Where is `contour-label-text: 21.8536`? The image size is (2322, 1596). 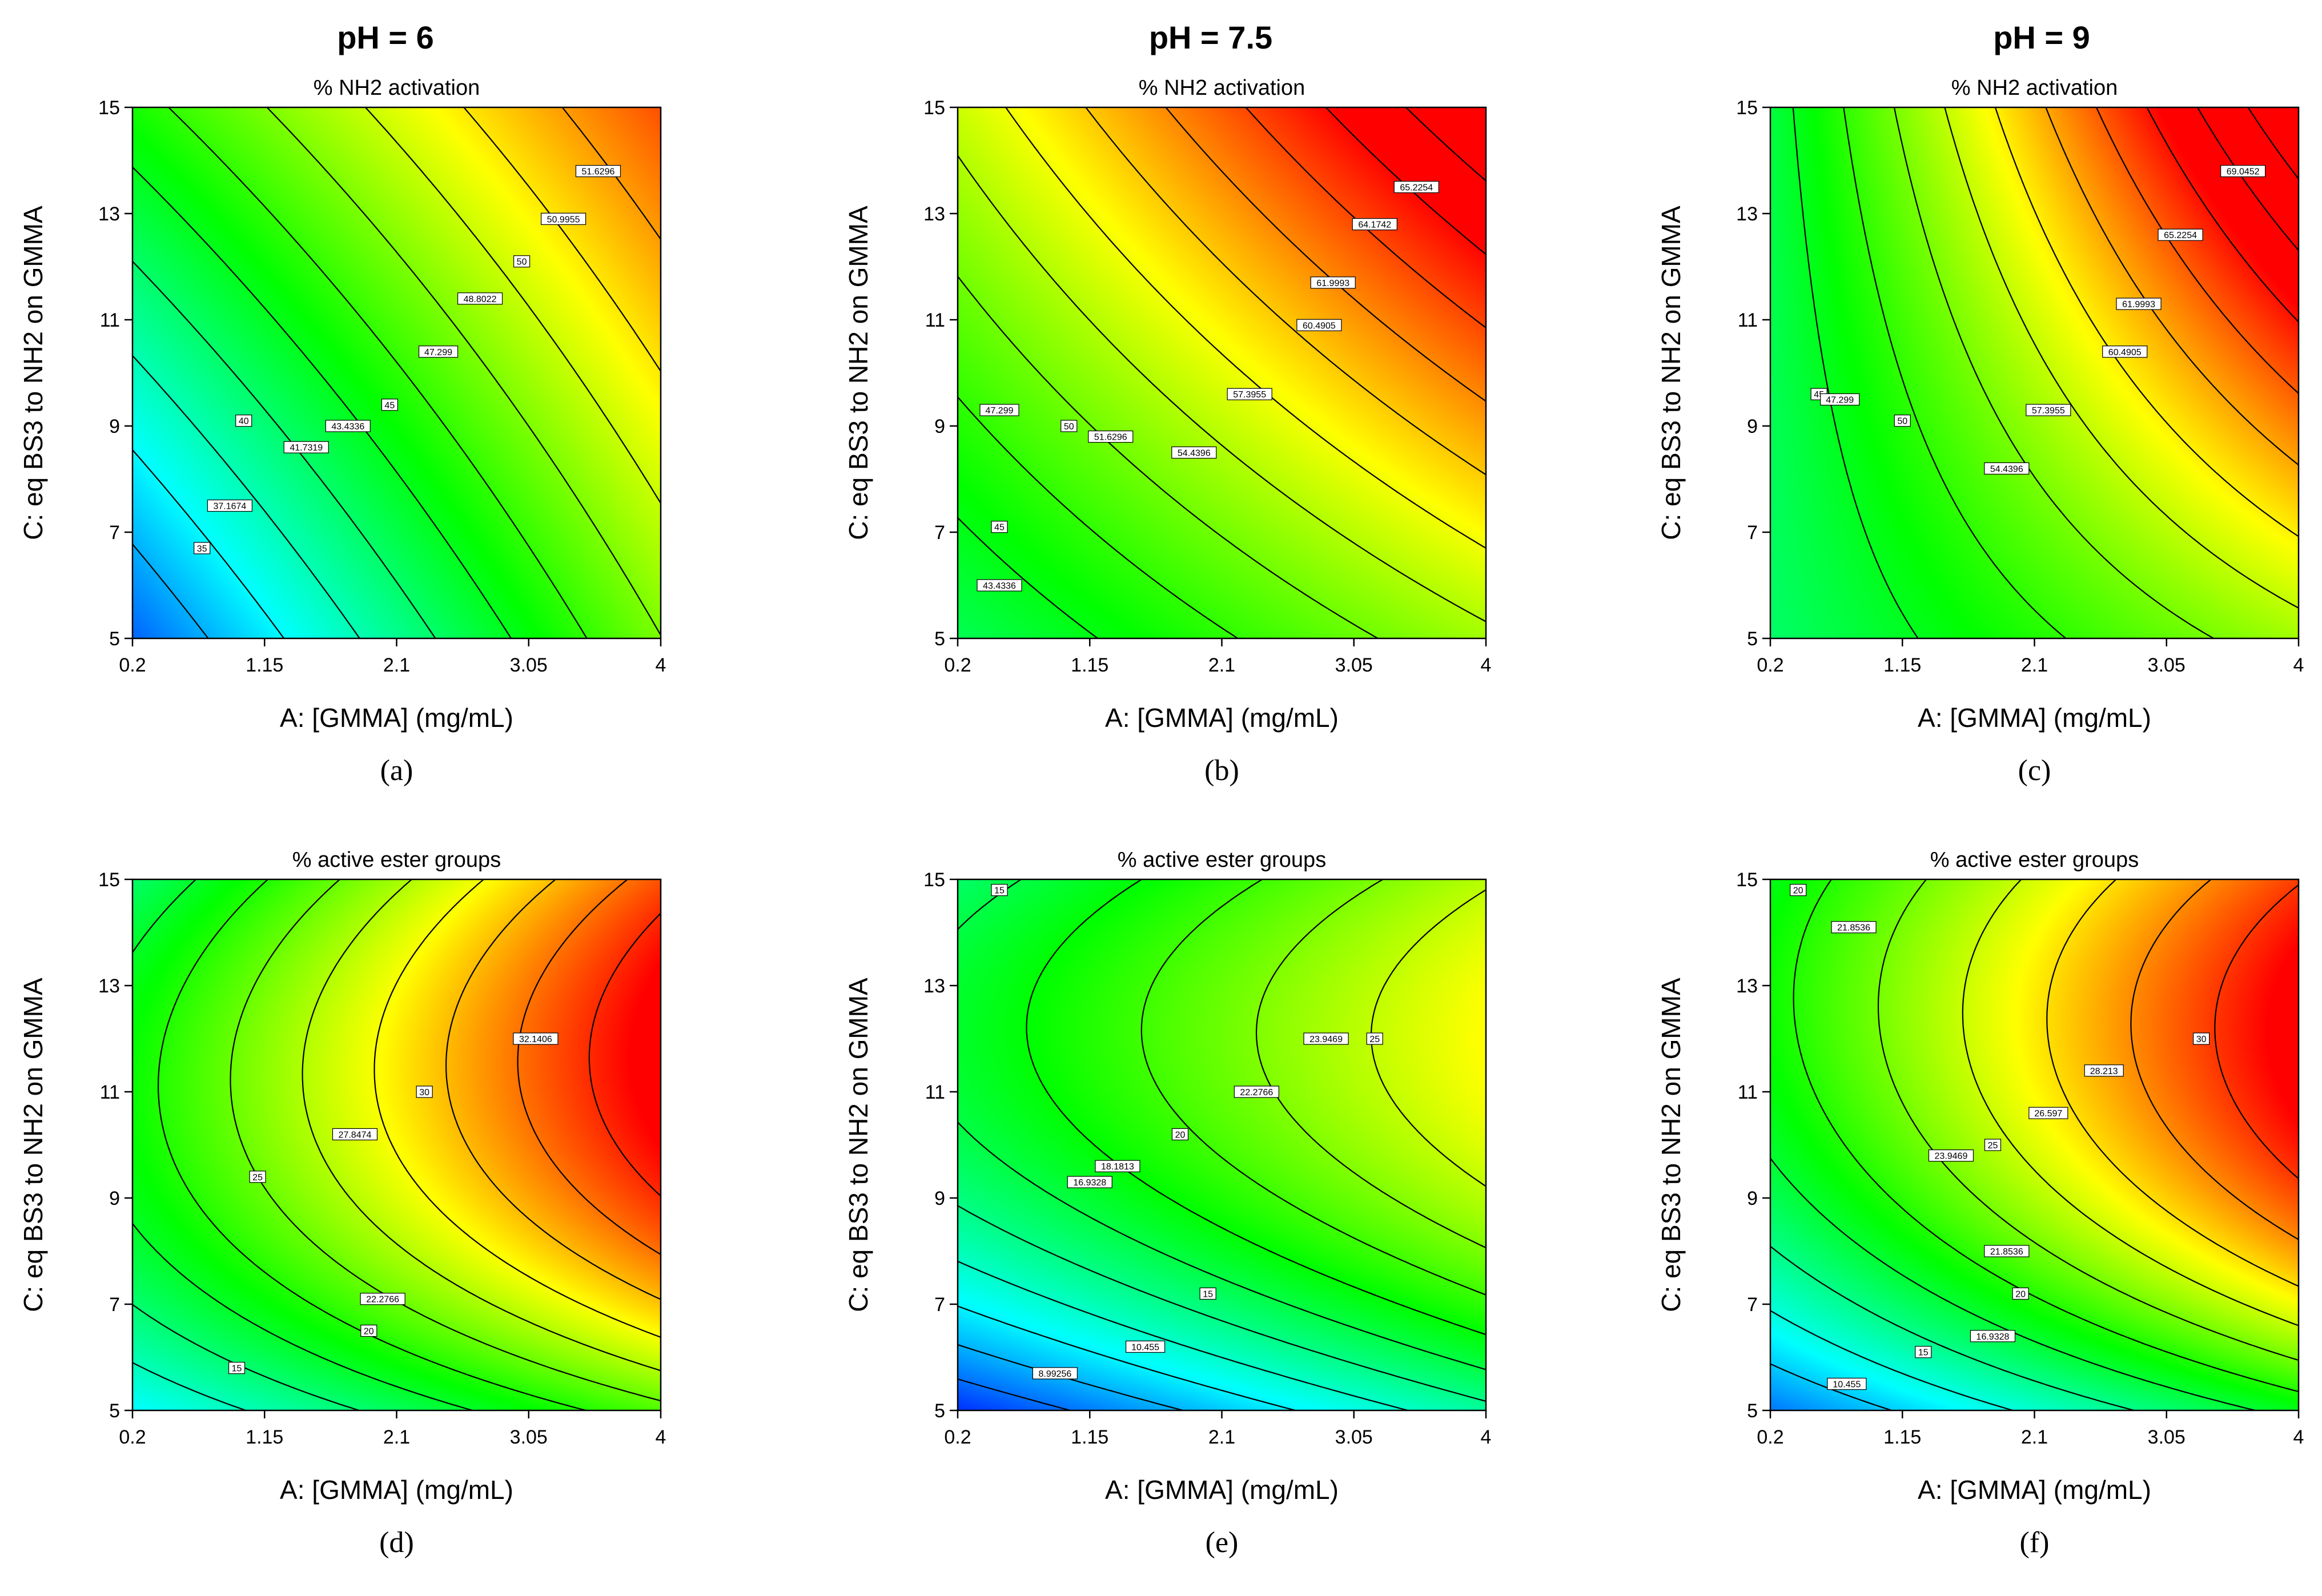
contour-label-text: 21.8536 is located at coordinates (1854, 928).